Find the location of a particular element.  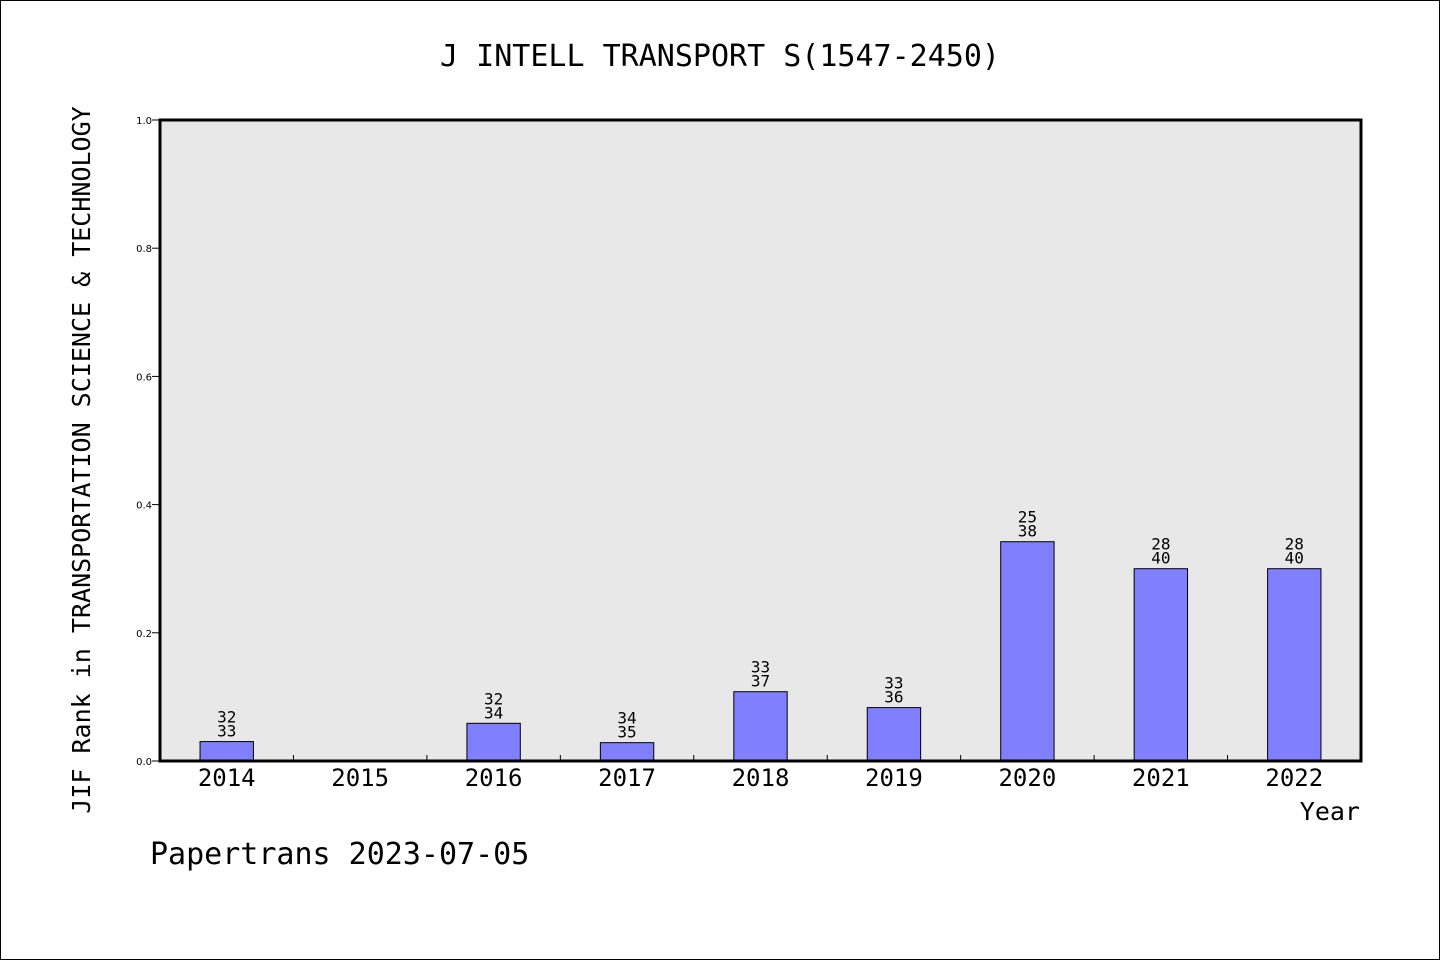

x-tick-label: 2016 is located at coordinates (494, 778).